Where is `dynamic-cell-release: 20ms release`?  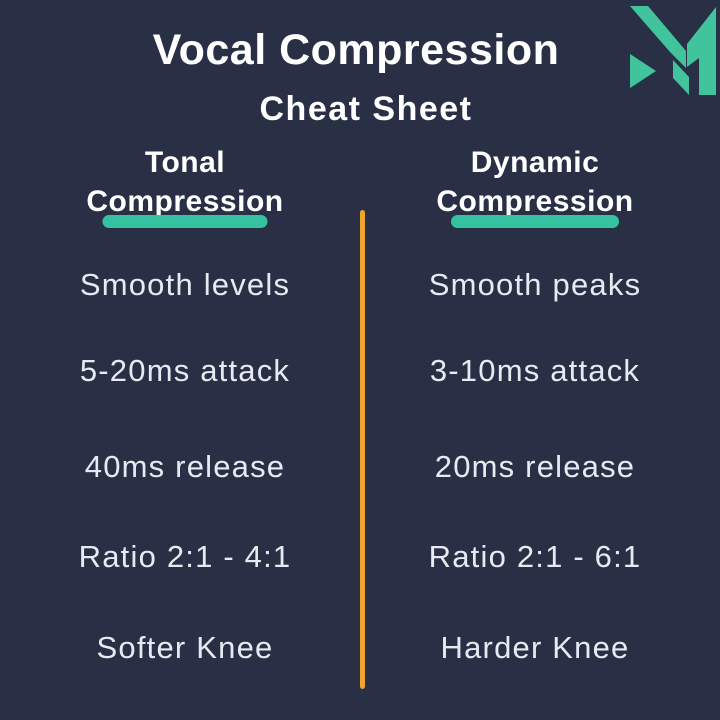
dynamic-cell-release: 20ms release is located at coordinates (535, 466).